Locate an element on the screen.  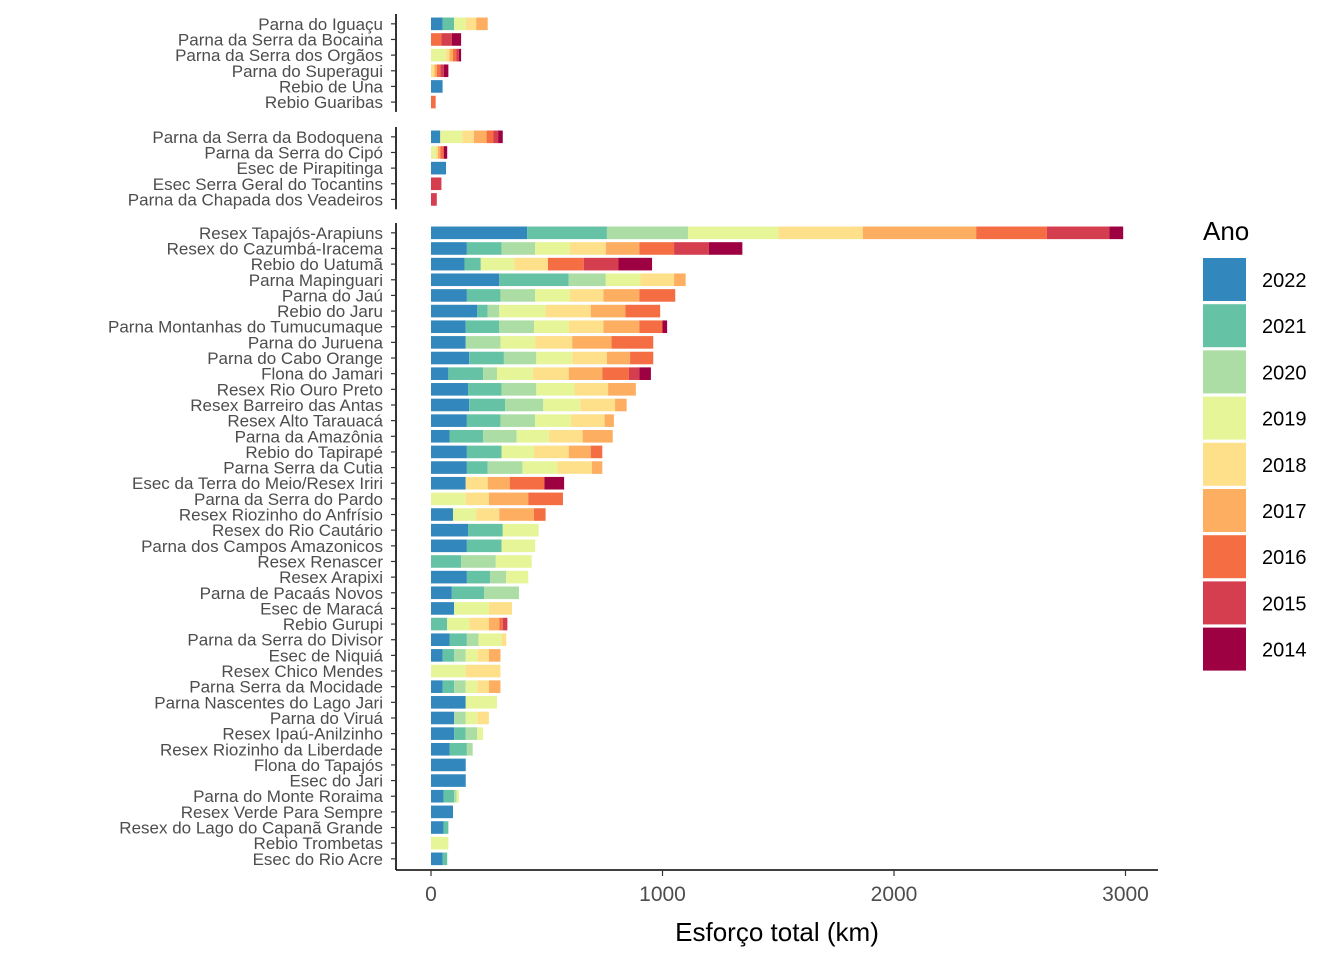
y-tick-label: Parna da Serra dos Orgãos is located at coordinates (279, 55).